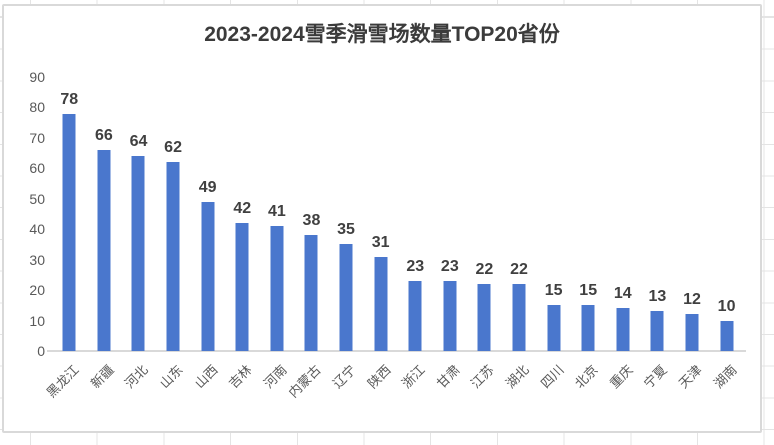 This screenshot has height=445, width=774. I want to click on x-axis-category-label: 江苏, so click(483, 377).